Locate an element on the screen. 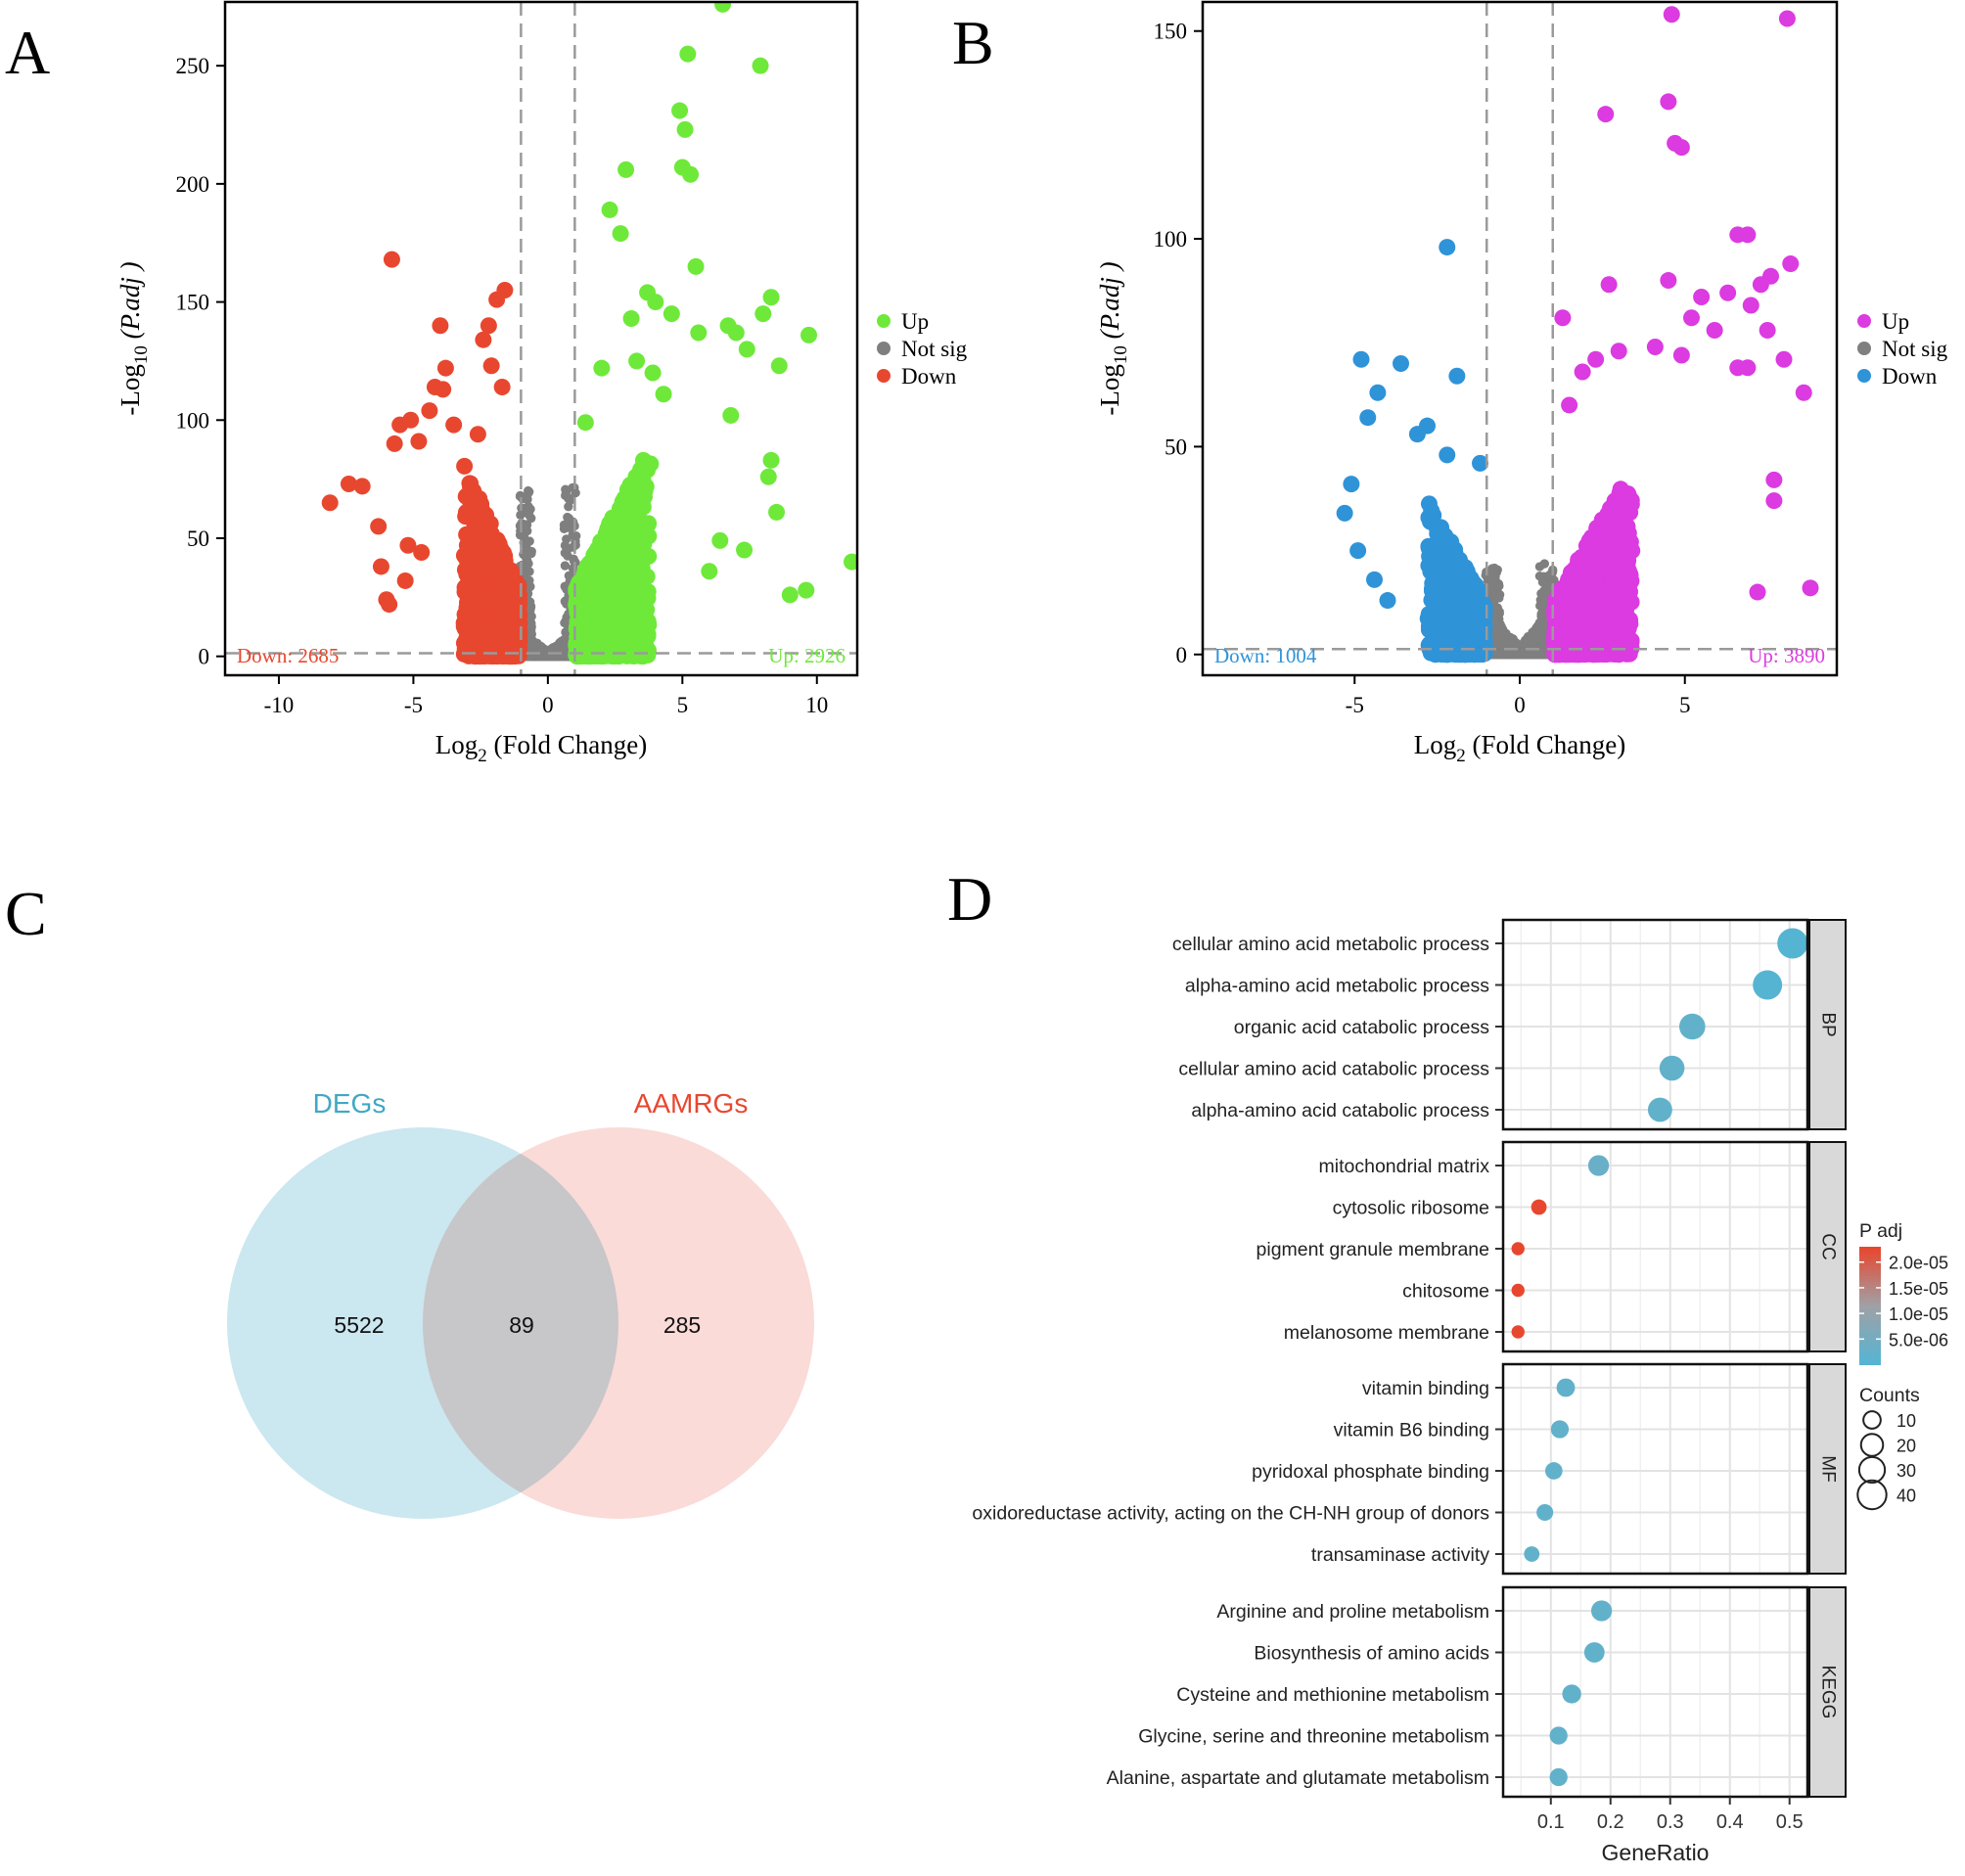 Image resolution: width=1965 pixels, height=1876 pixels. panel-label-a: A is located at coordinates (28, 52).